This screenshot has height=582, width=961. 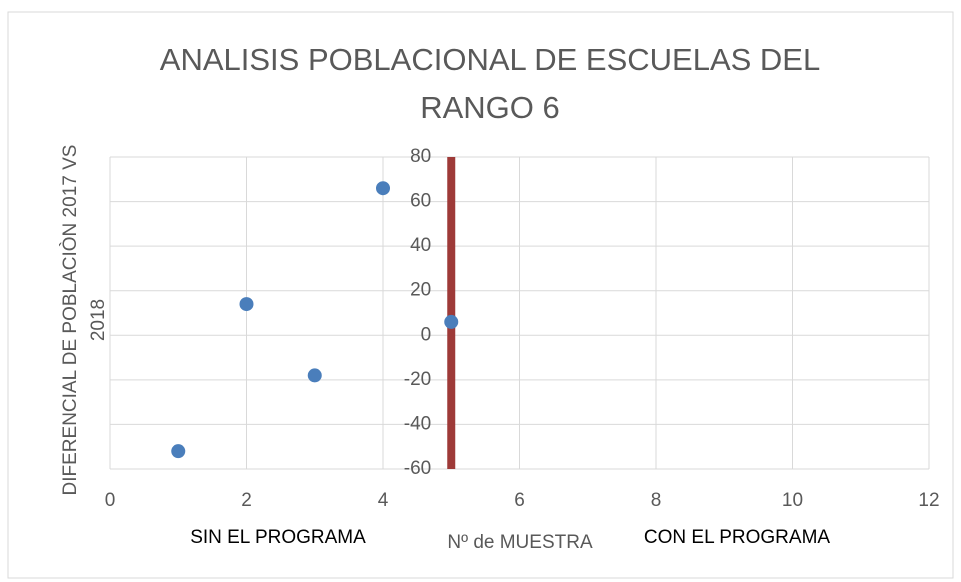 What do you see at coordinates (420, 290) in the screenshot?
I see `y-tick-label: 20` at bounding box center [420, 290].